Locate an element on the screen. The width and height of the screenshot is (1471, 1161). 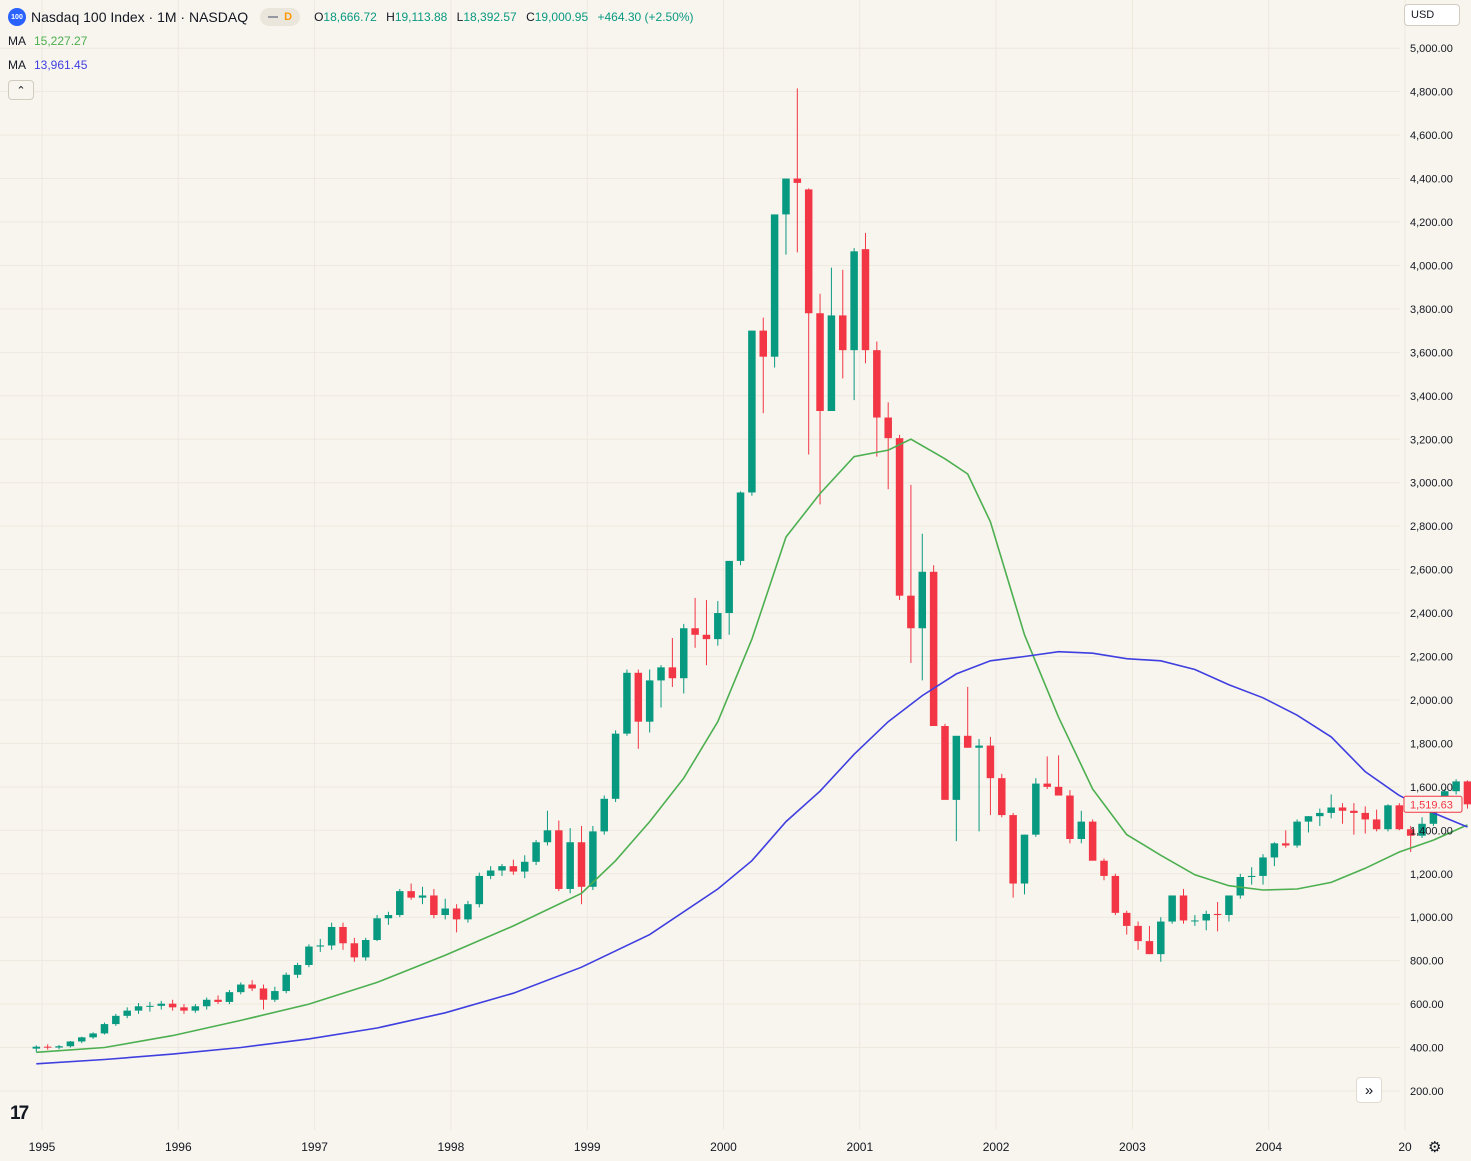
price-tick-label: 5,000.00 is located at coordinates (1431, 49).